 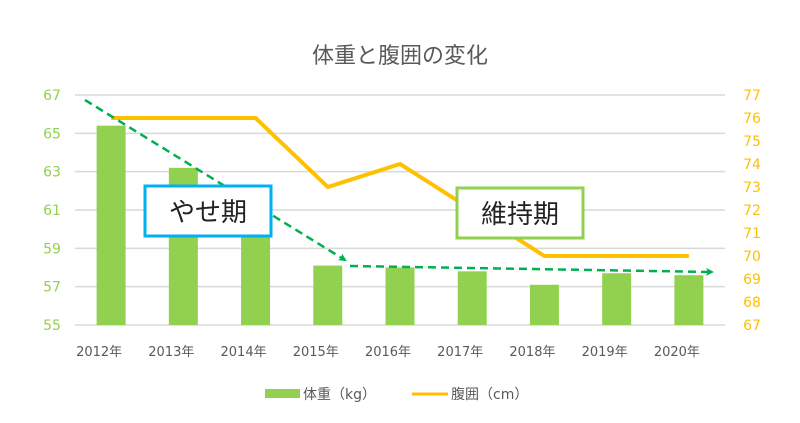 What do you see at coordinates (532, 352) in the screenshot?
I see `x-tick-label: 2018年` at bounding box center [532, 352].